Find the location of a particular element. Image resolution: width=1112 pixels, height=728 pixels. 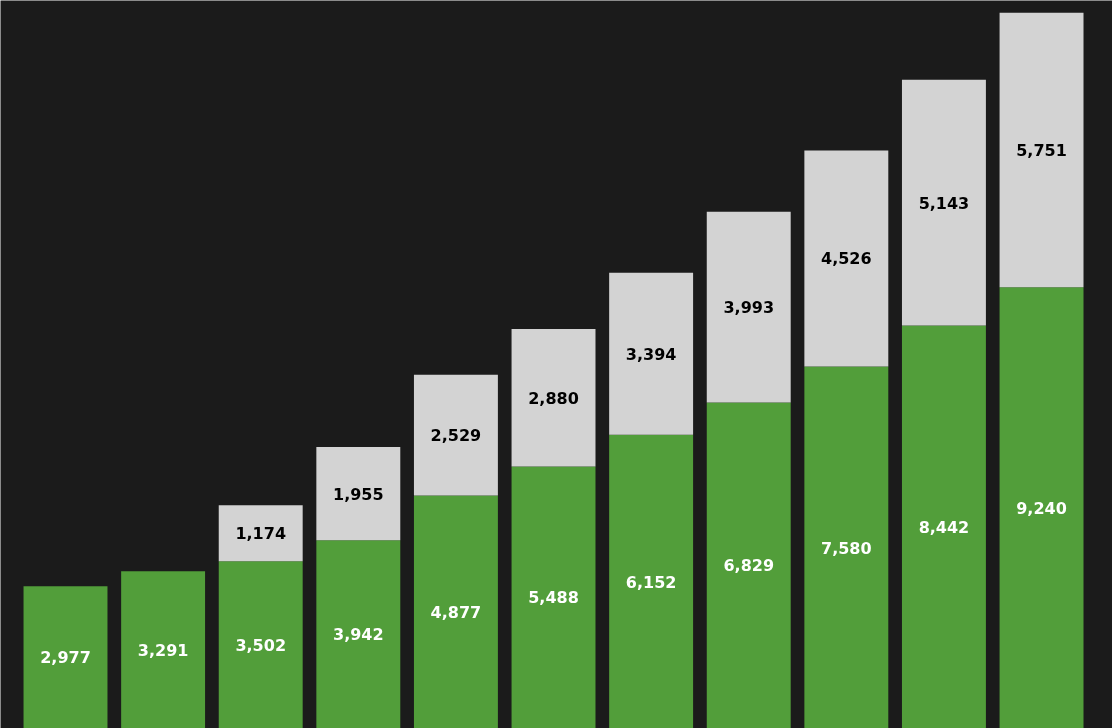

data-label: 1,955 is located at coordinates (358, 494).